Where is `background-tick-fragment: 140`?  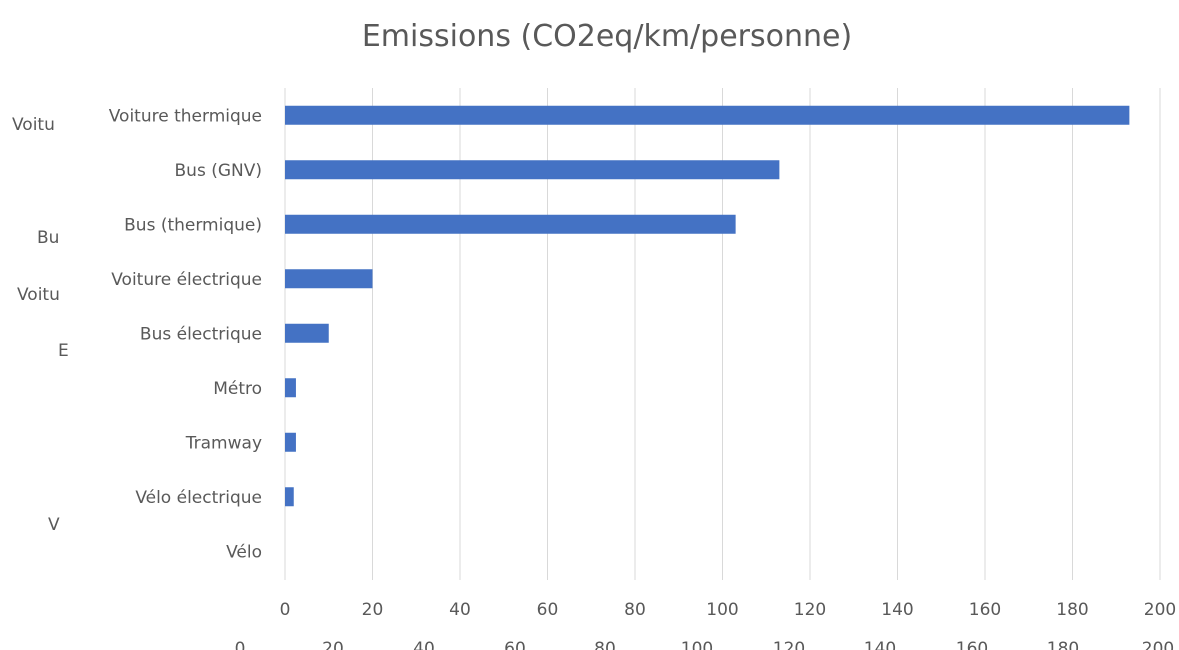 background-tick-fragment: 140 is located at coordinates (880, 644).